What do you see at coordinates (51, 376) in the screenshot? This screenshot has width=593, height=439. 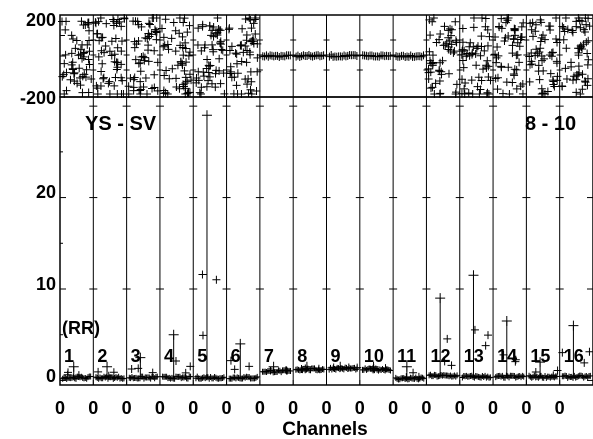 I see `amp-y-tick-0: 0` at bounding box center [51, 376].